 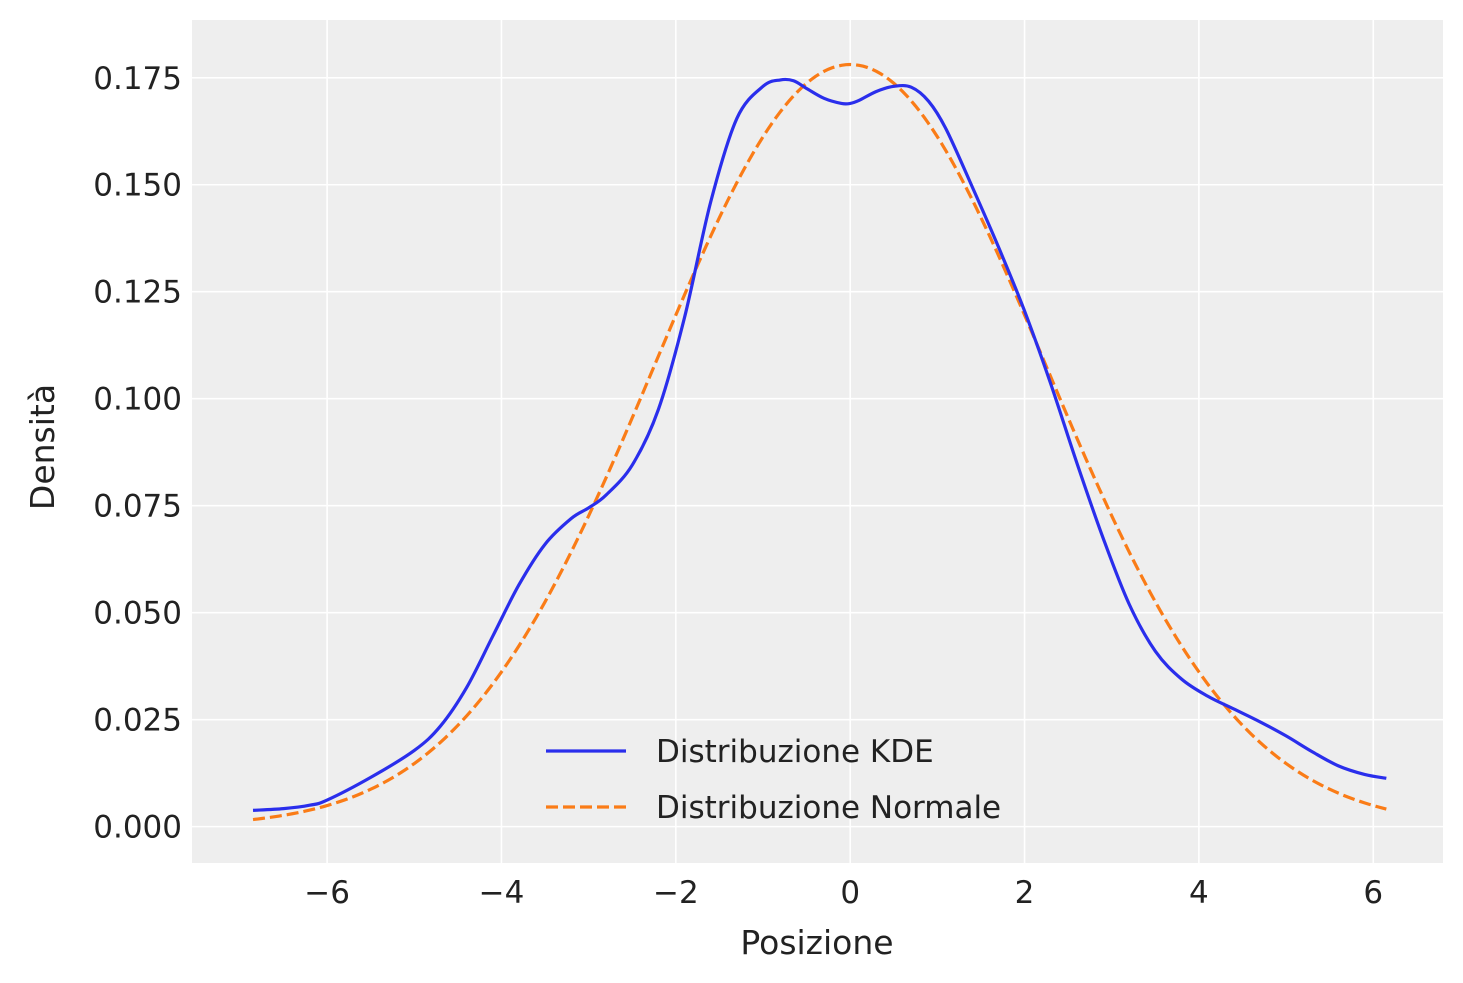 I want to click on y-tick-label: 0.100, so click(x=137, y=400).